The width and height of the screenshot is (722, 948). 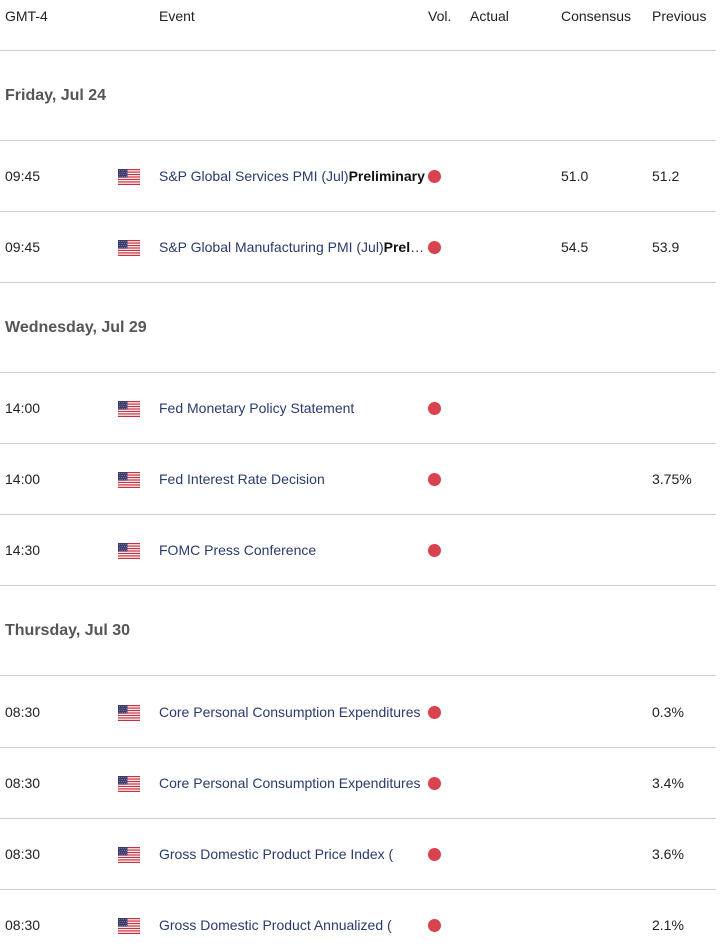 What do you see at coordinates (358, 328) in the screenshot?
I see `day-header: Wednesday, Jul 29` at bounding box center [358, 328].